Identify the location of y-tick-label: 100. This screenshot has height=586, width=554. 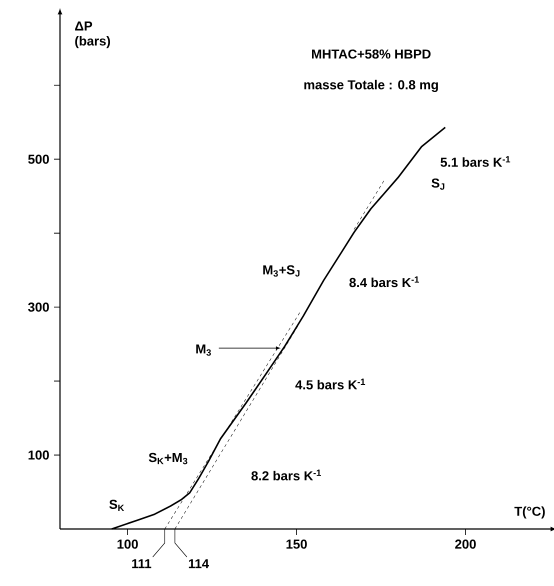
(38, 455).